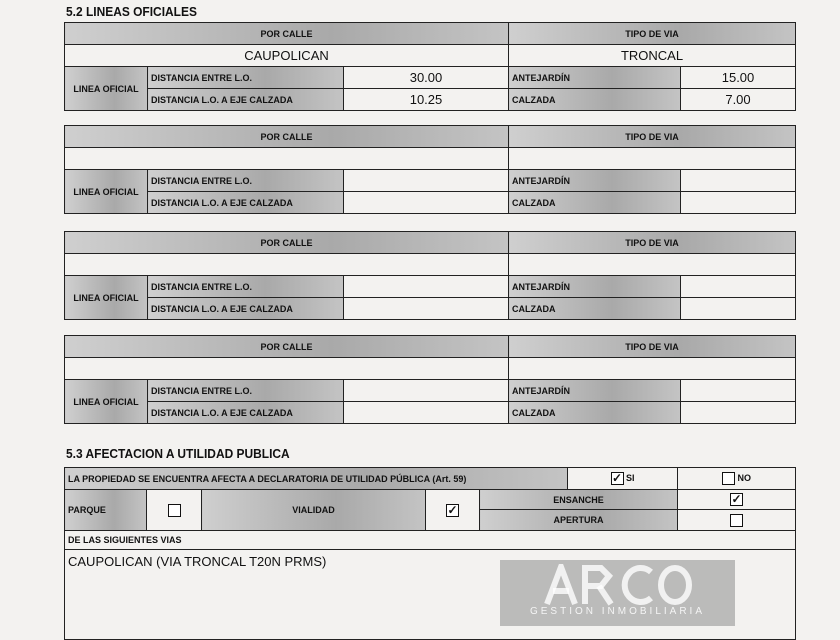 The width and height of the screenshot is (840, 640). What do you see at coordinates (744, 477) in the screenshot?
I see `no-label: NO` at bounding box center [744, 477].